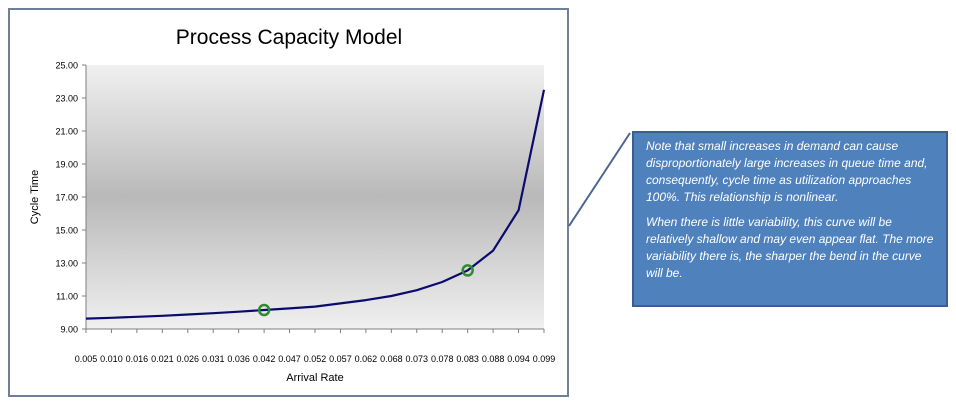 The width and height of the screenshot is (956, 403). I want to click on y-tick-label: 9.00, so click(69, 330).